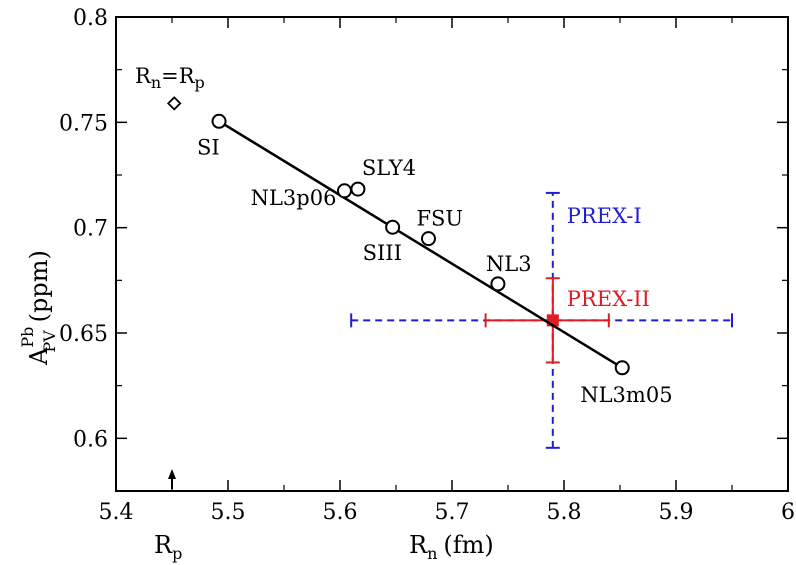 The image size is (796, 565). Describe the element at coordinates (564, 512) in the screenshot. I see `x-tick-label: 5.8` at that location.